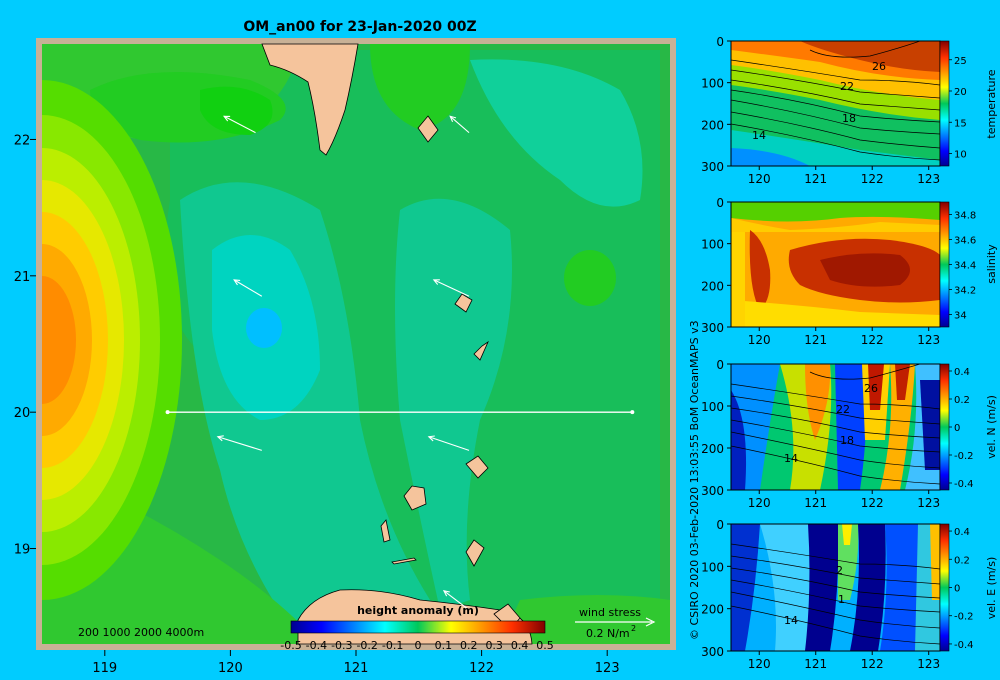 This screenshot has height=680, width=1000. I want to click on veln-contour-label: 22, so click(843, 409).